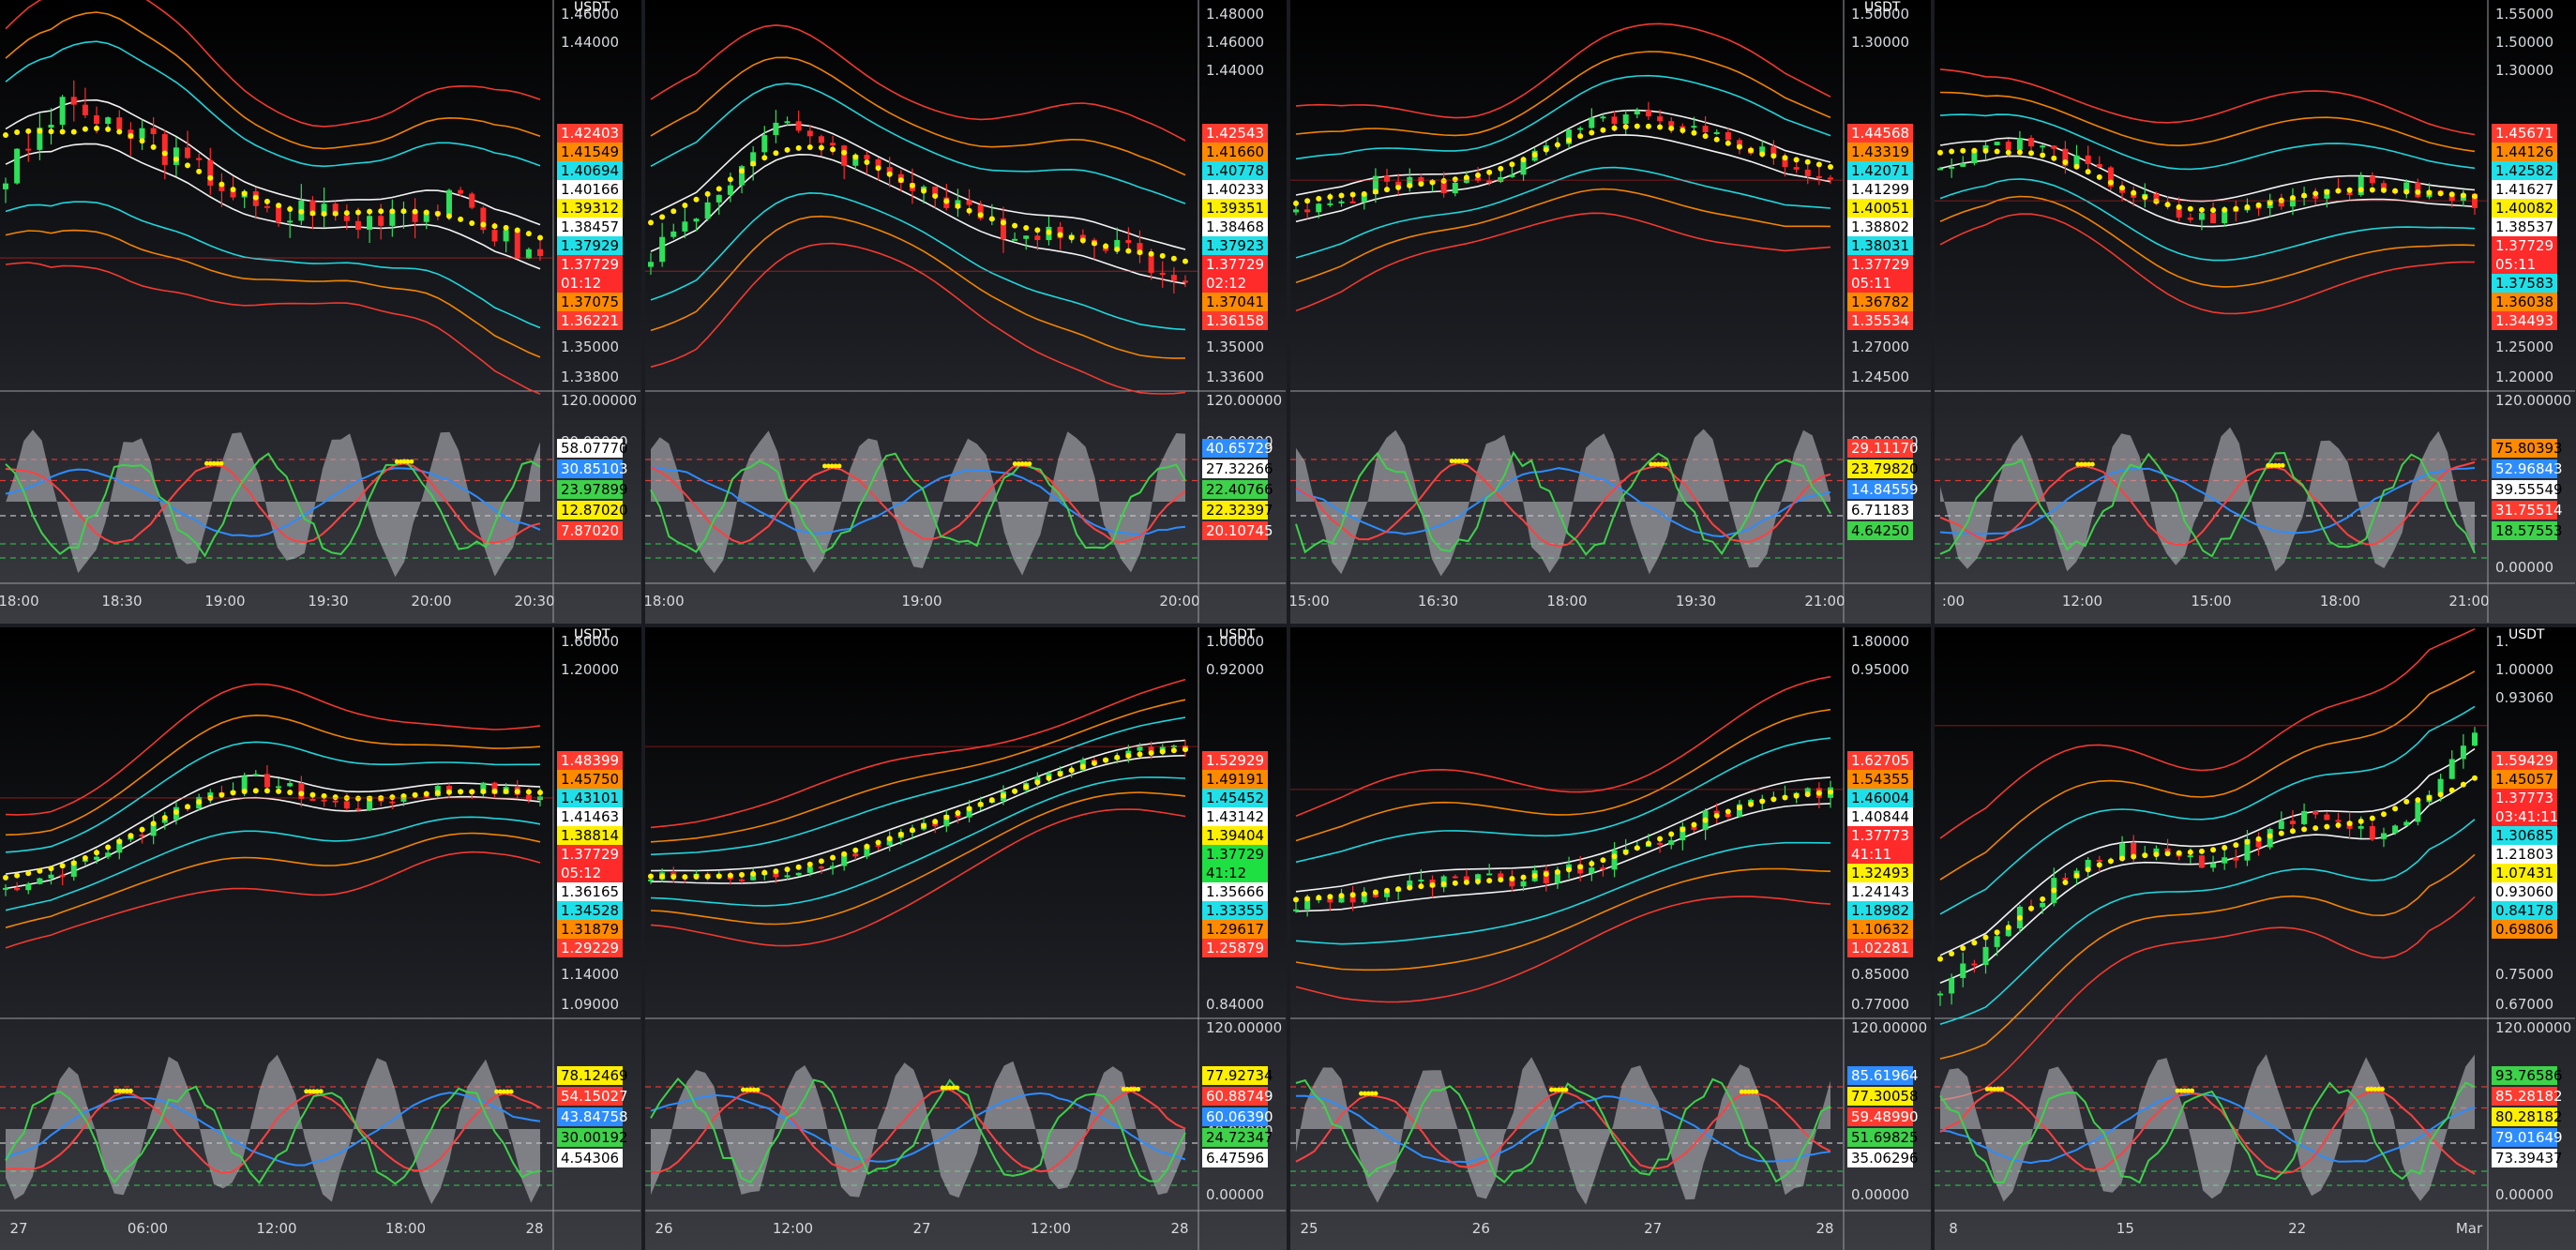 This screenshot has height=1250, width=2576. Describe the element at coordinates (1235, 14) in the screenshot. I see `price-axis-label: 1.48000` at that location.